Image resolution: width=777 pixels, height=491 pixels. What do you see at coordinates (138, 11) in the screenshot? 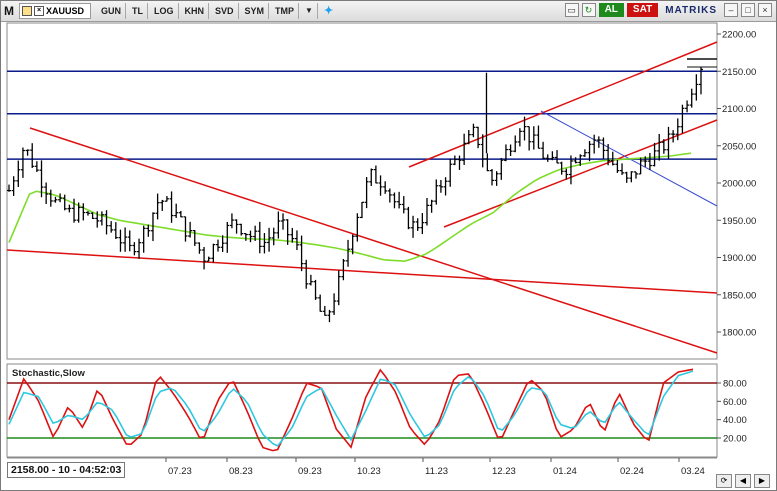
I see `currency-tl-button: TL` at bounding box center [138, 11].